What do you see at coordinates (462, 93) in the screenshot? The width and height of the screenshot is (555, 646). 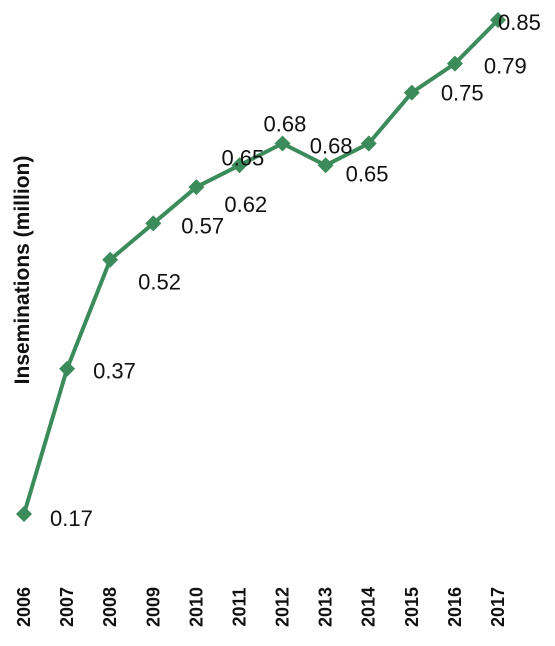 I see `data-label-2015: 0.75` at bounding box center [462, 93].